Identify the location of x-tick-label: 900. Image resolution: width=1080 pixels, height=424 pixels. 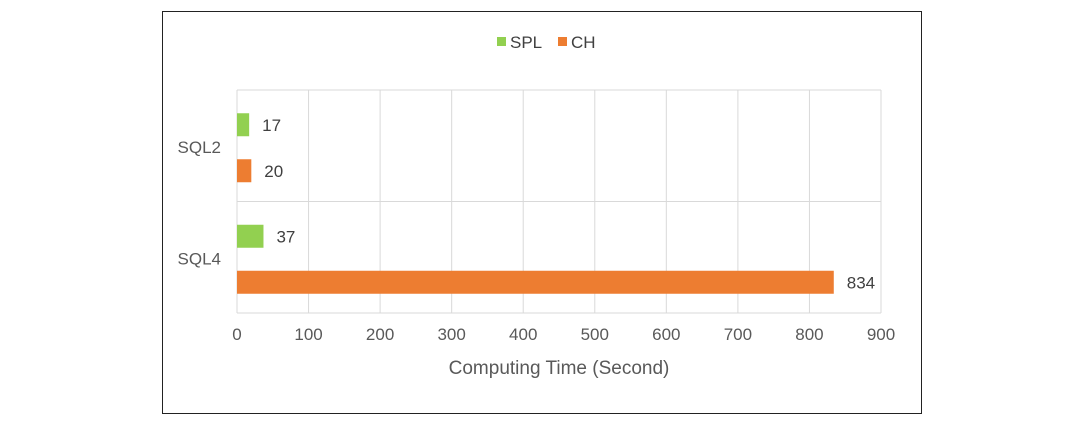
(881, 334).